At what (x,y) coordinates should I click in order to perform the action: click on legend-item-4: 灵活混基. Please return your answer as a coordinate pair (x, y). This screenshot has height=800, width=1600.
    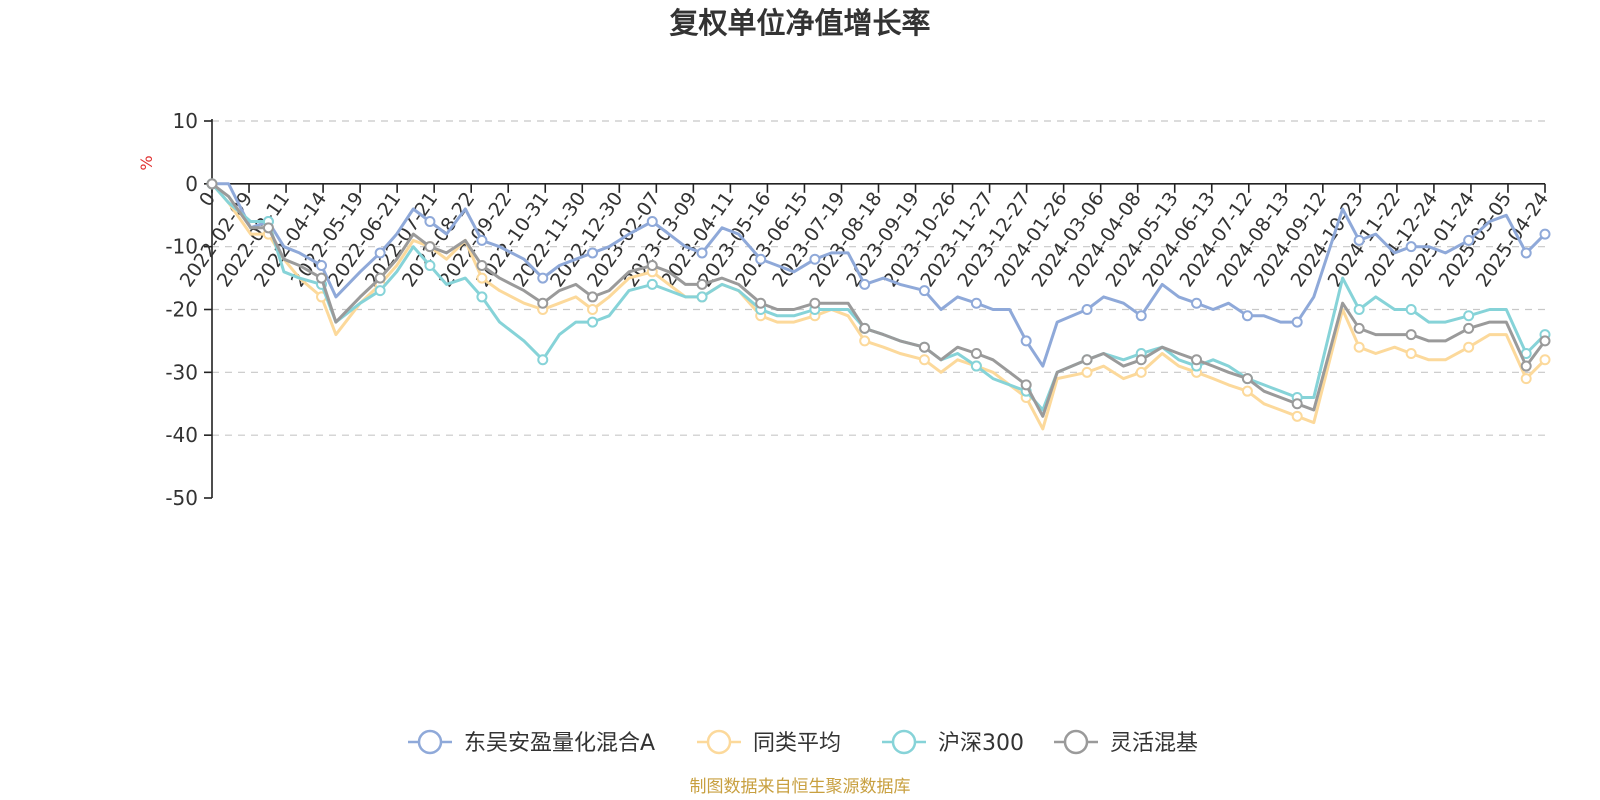
    Looking at the image, I should click on (1126, 742).